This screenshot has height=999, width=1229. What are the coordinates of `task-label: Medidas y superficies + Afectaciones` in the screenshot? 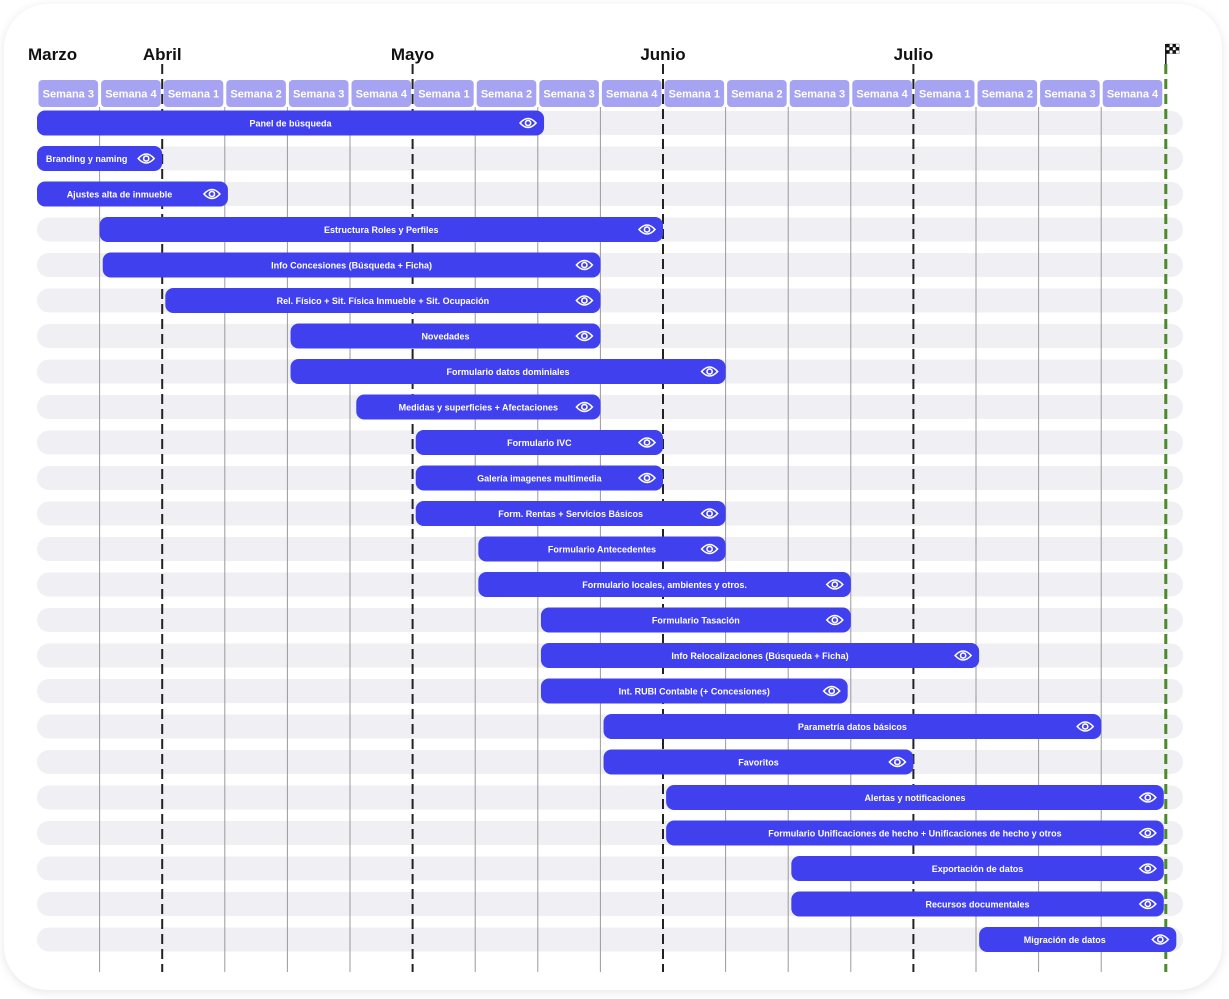 It's located at (478, 408).